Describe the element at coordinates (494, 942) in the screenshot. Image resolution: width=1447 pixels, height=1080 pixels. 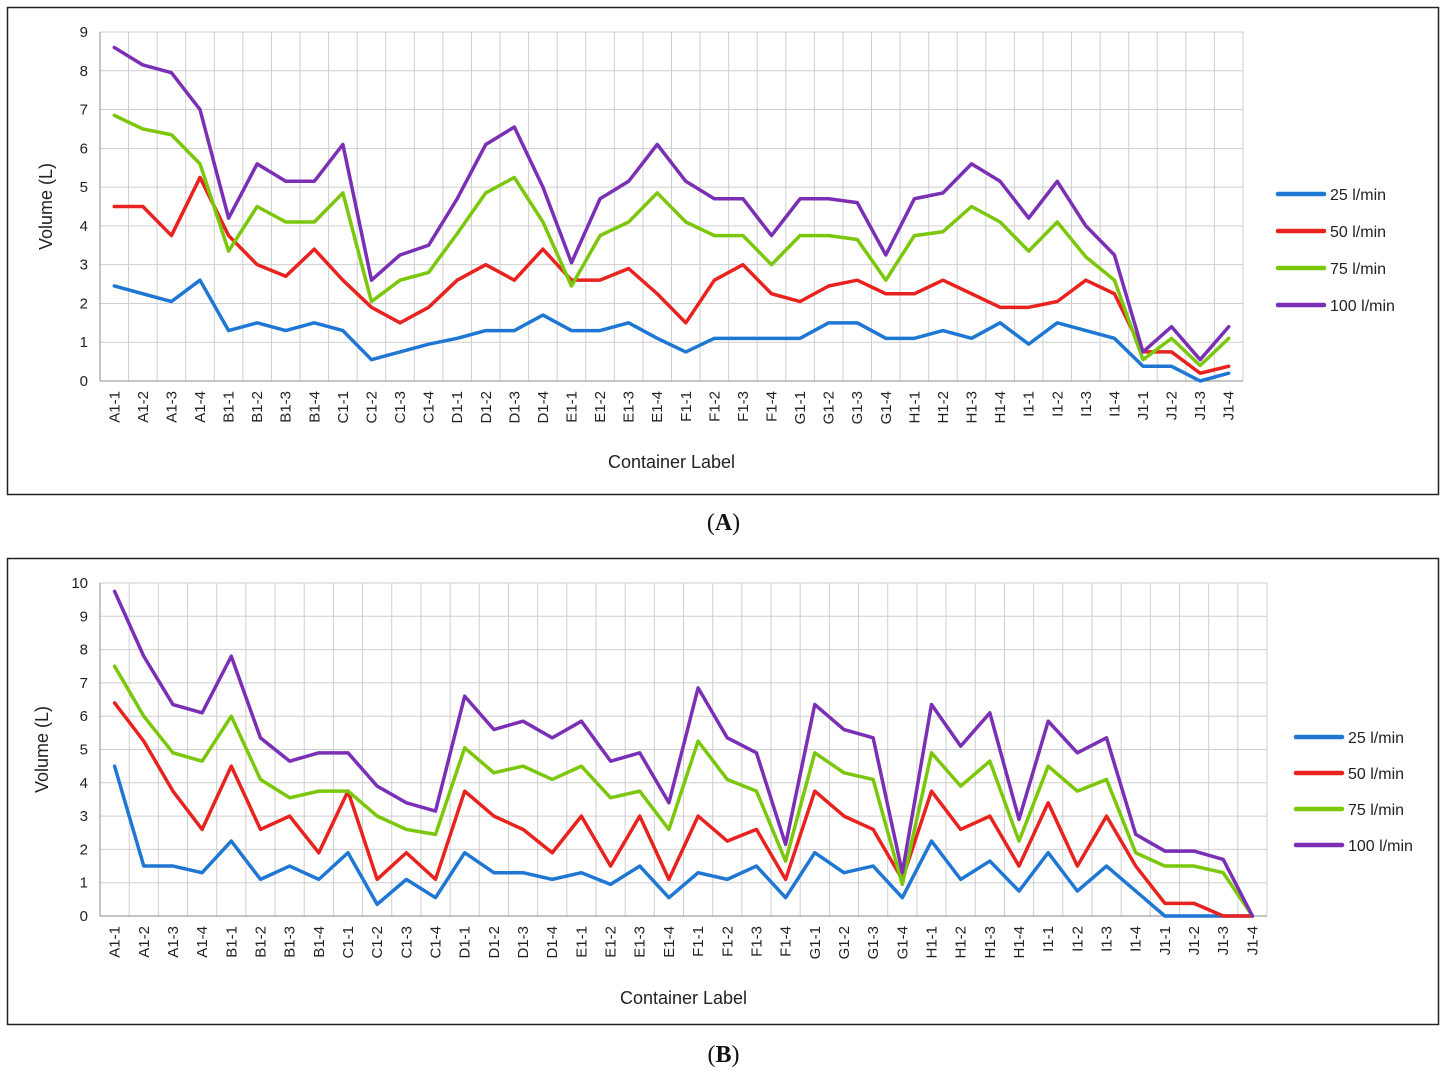
I see `x-tick-label: D1-2` at that location.